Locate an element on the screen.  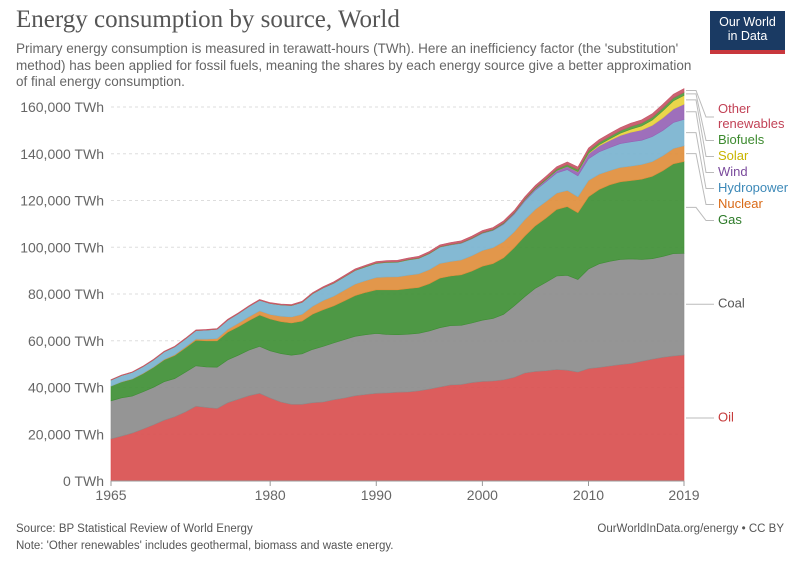
label-leader-nuclear is located at coordinates (700, 179).